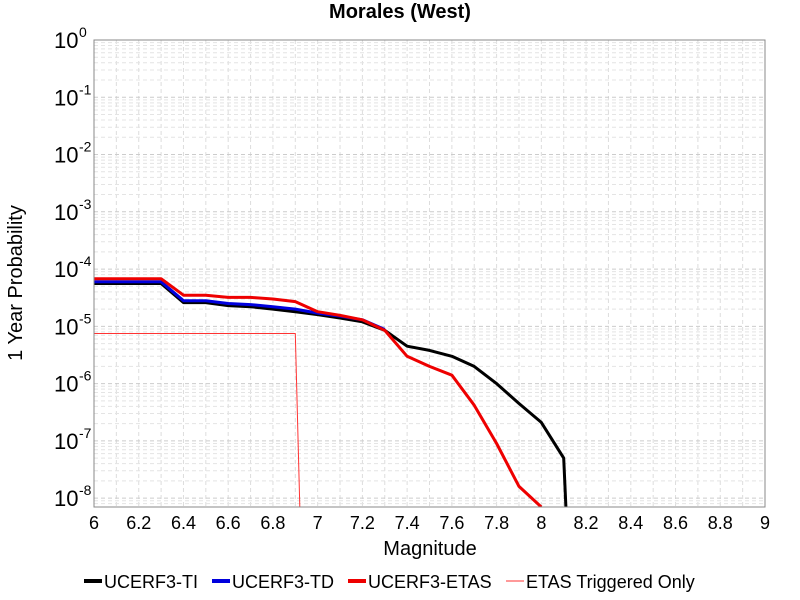 This screenshot has width=800, height=600. I want to click on y-tick-label: 10 -8, so click(73, 496).